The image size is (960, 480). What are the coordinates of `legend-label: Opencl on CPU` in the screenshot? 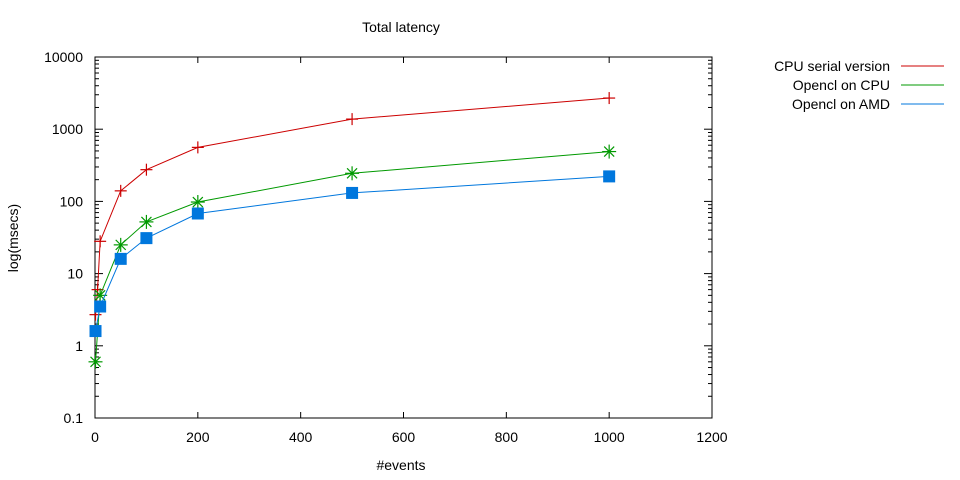 It's located at (841, 85).